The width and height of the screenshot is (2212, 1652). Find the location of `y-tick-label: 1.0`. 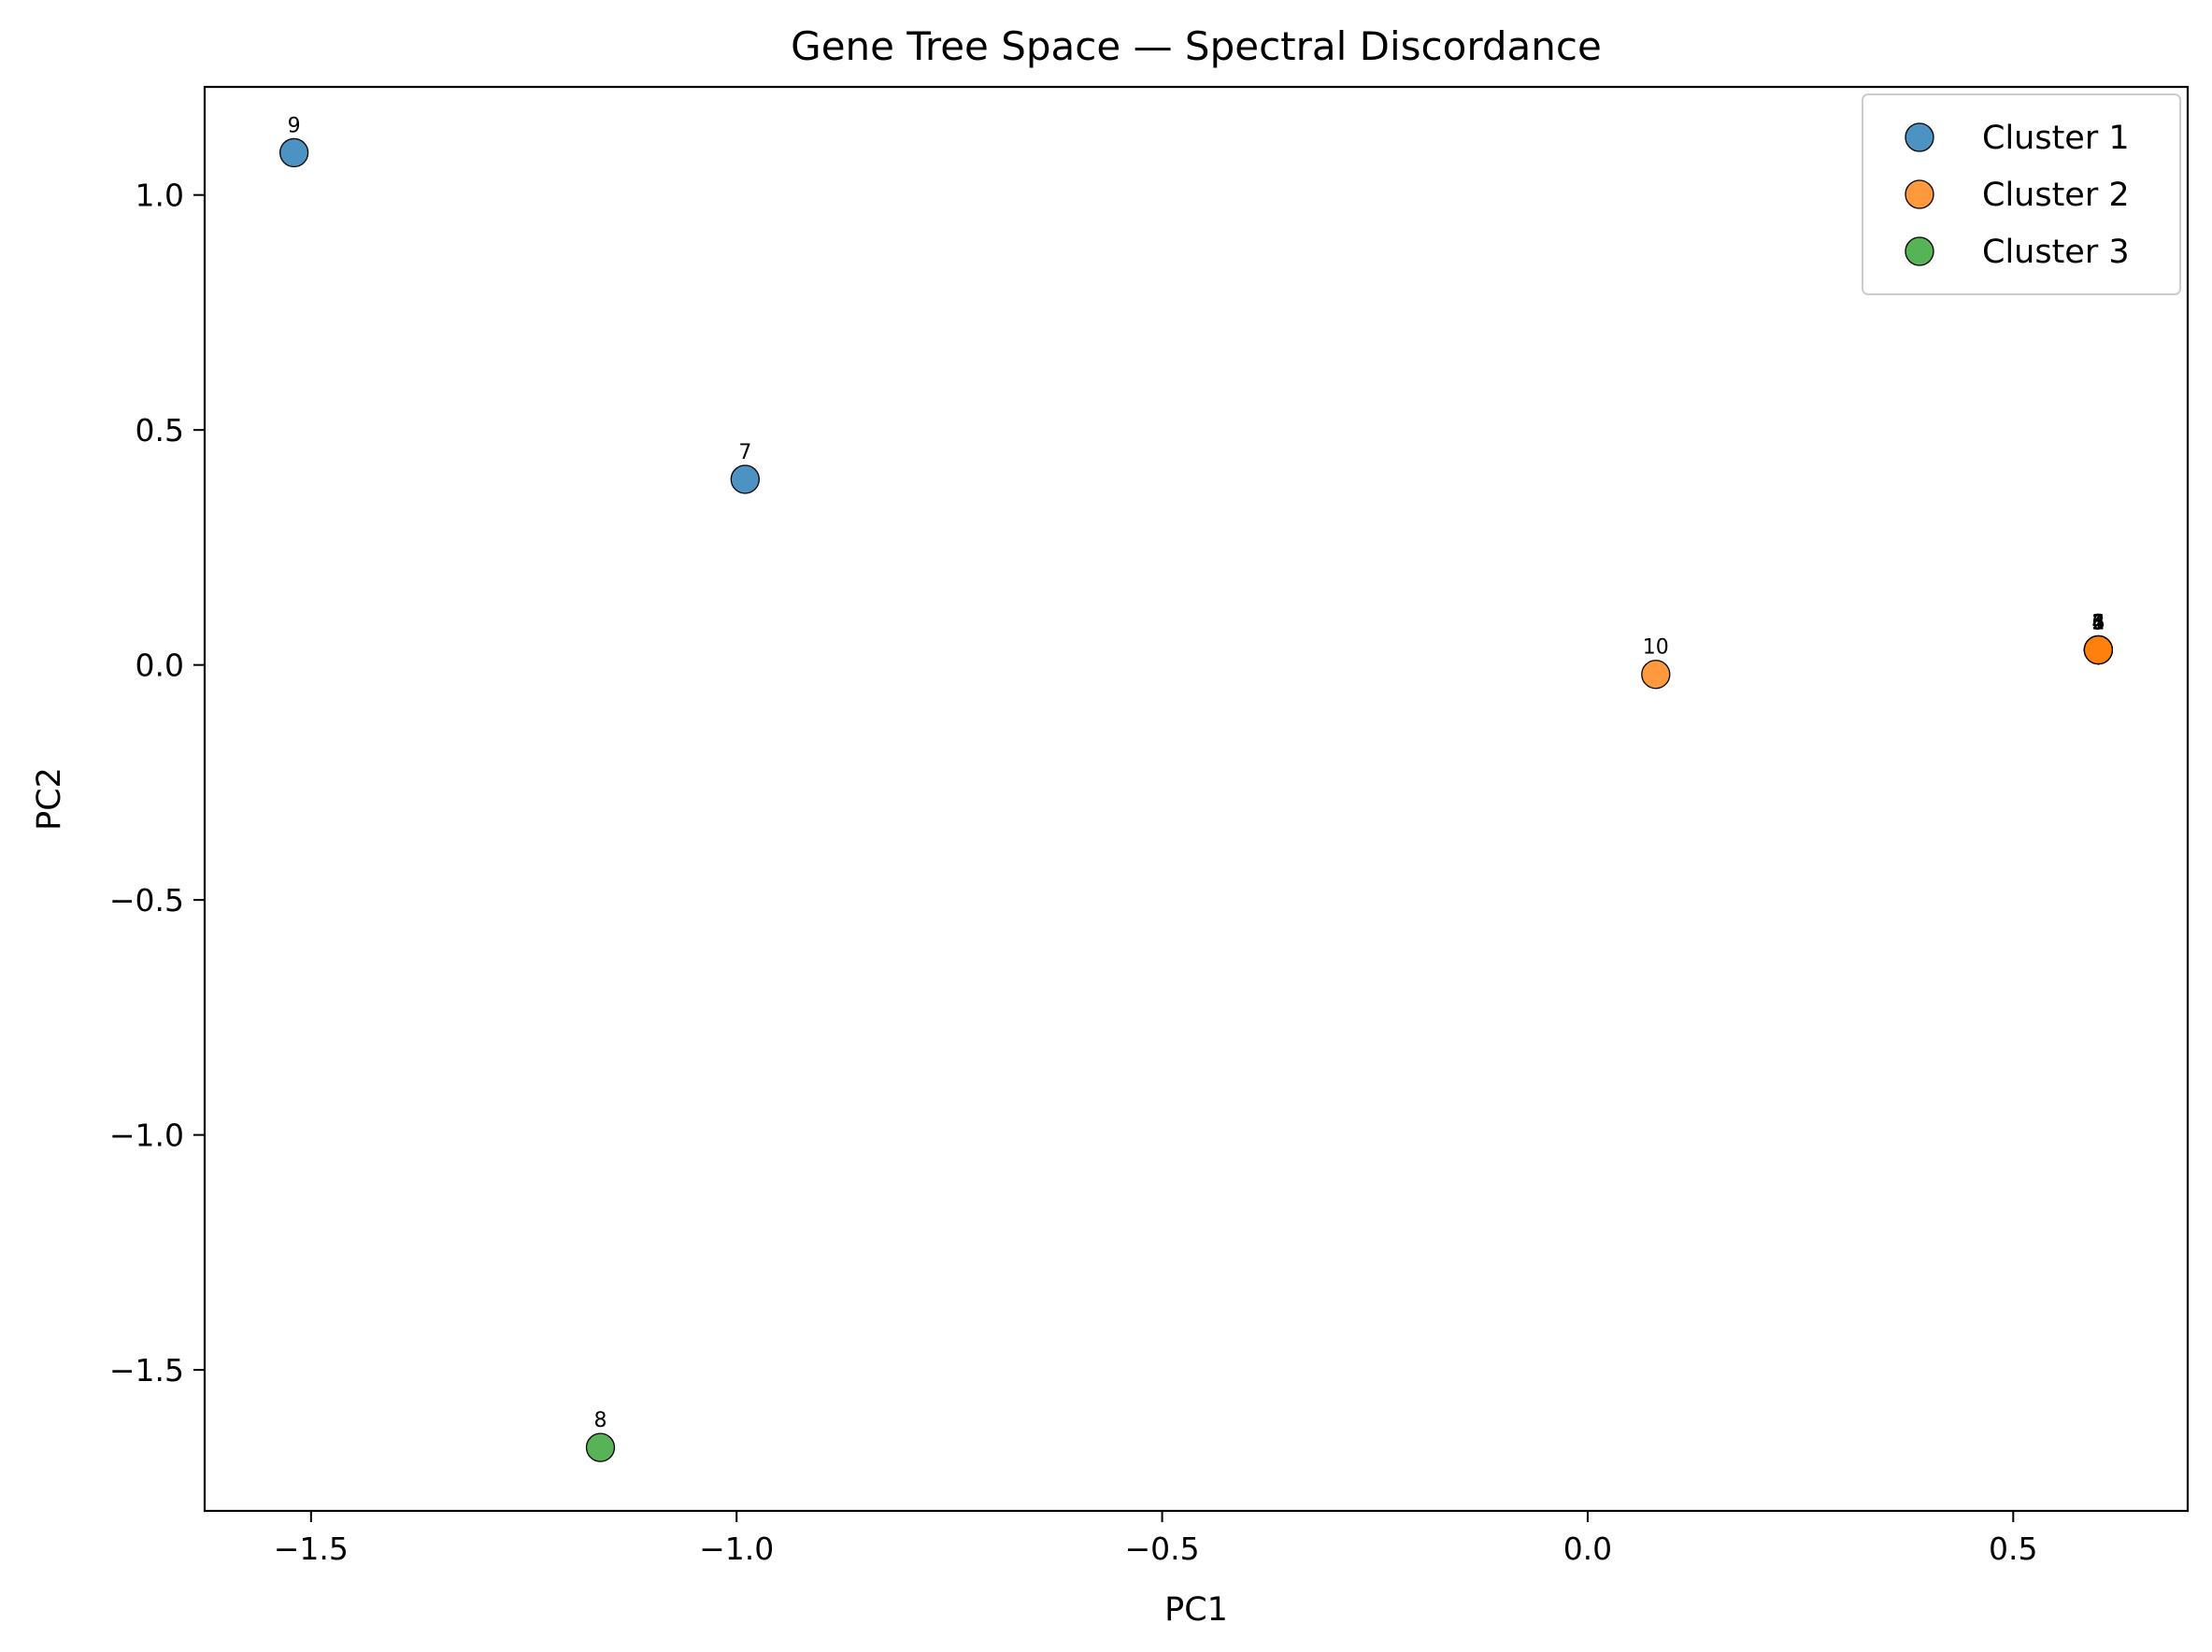

y-tick-label: 1.0 is located at coordinates (160, 196).